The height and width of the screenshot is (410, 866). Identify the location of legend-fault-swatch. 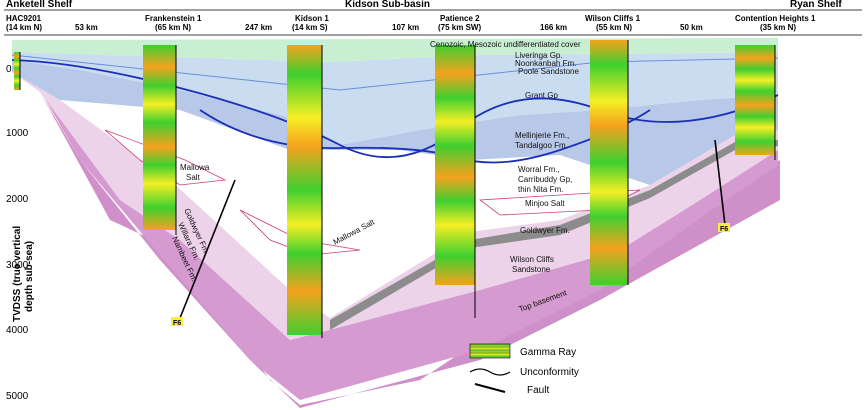
(490, 388).